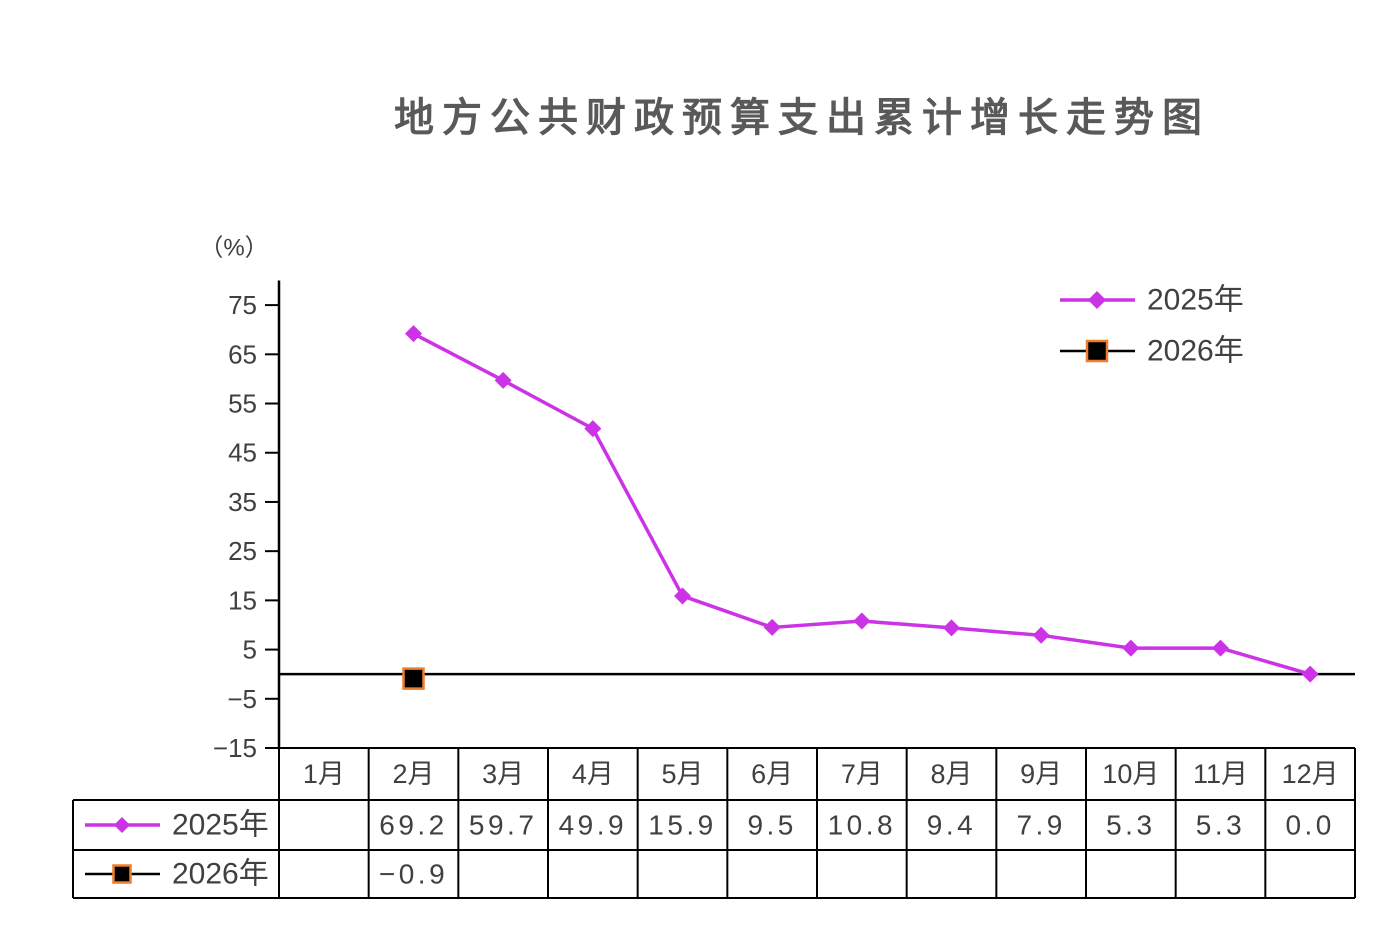 The image size is (1386, 946). Describe the element at coordinates (242, 404) in the screenshot. I see `y-tick-label: 55` at that location.